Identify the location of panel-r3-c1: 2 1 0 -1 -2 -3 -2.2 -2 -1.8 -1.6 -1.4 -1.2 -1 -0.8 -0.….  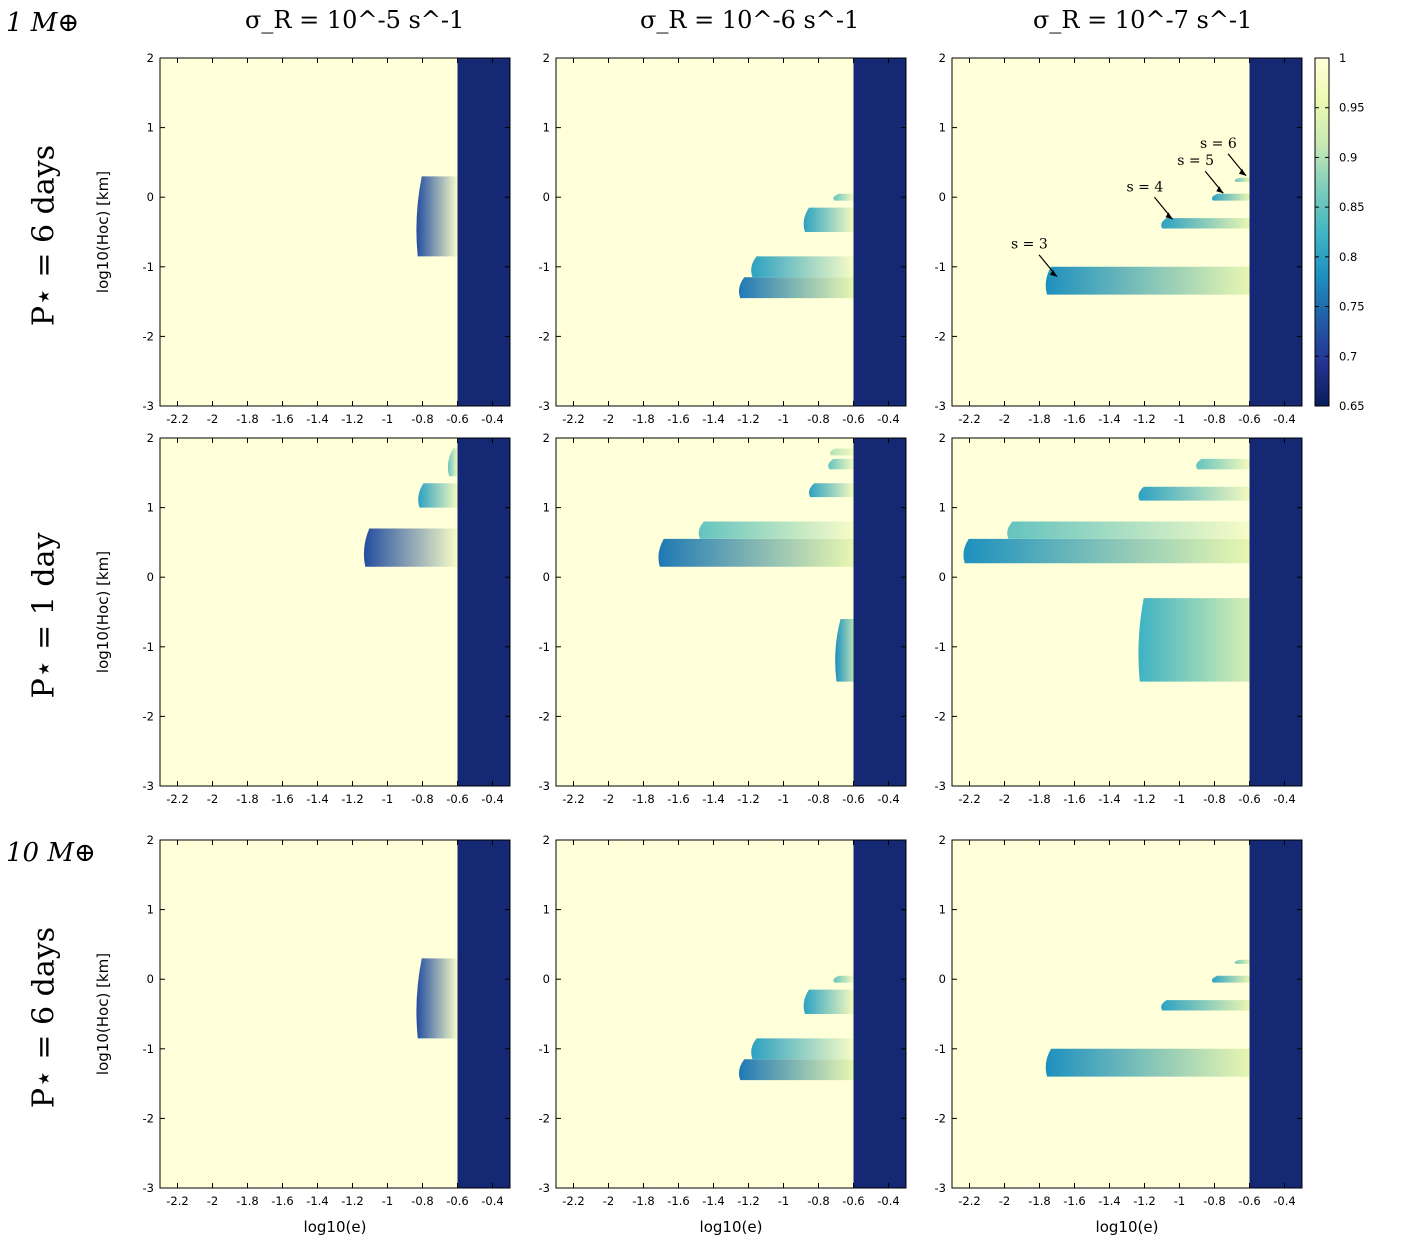
(302, 1034).